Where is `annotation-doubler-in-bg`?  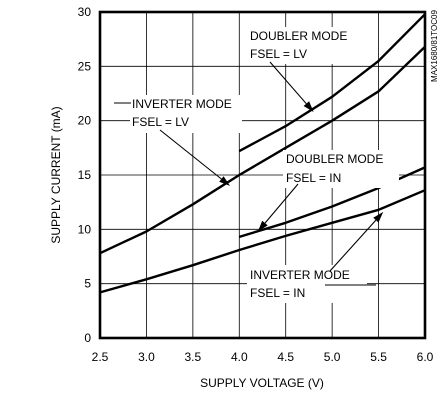 annotation-doubler-in-bg is located at coordinates (341, 169).